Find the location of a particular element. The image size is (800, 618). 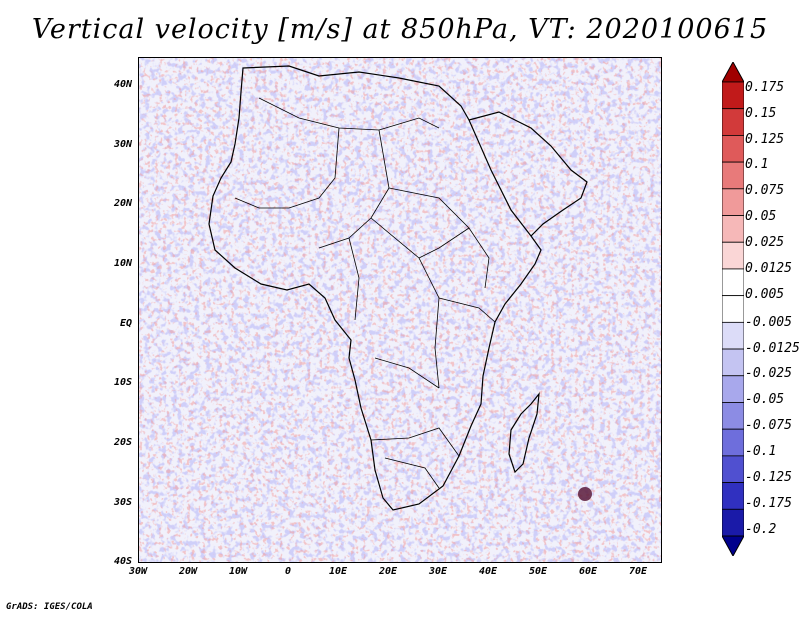

lat-label-20n: 20N is located at coordinates (122, 203).